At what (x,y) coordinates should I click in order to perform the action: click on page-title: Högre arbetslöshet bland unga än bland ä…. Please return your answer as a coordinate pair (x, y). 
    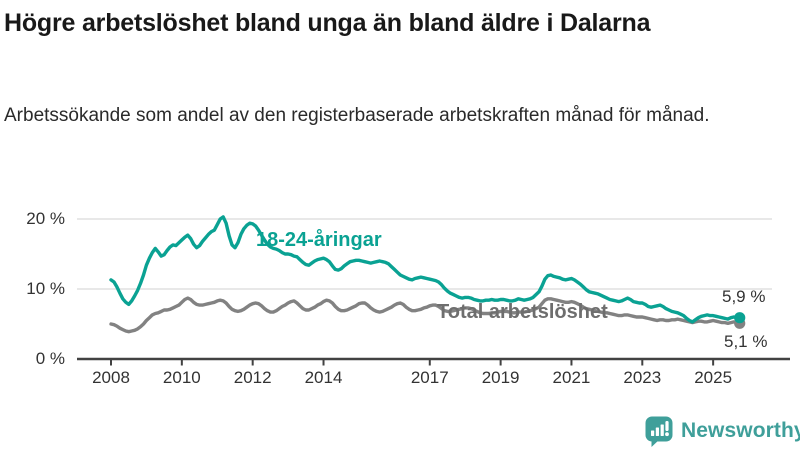
    Looking at the image, I should click on (327, 23).